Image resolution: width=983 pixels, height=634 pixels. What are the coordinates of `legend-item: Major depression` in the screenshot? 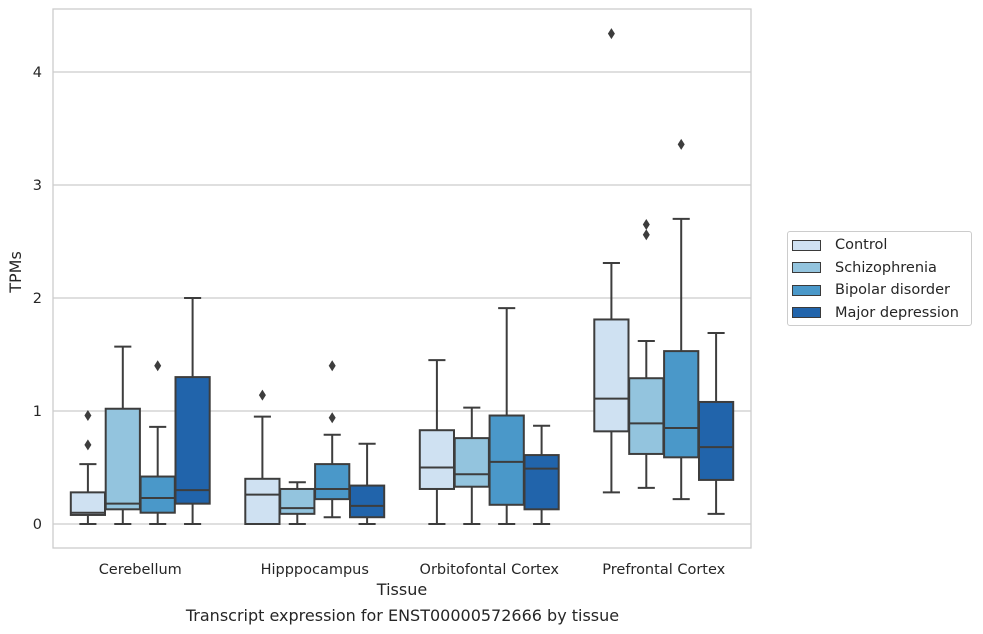 It's located at (875, 313).